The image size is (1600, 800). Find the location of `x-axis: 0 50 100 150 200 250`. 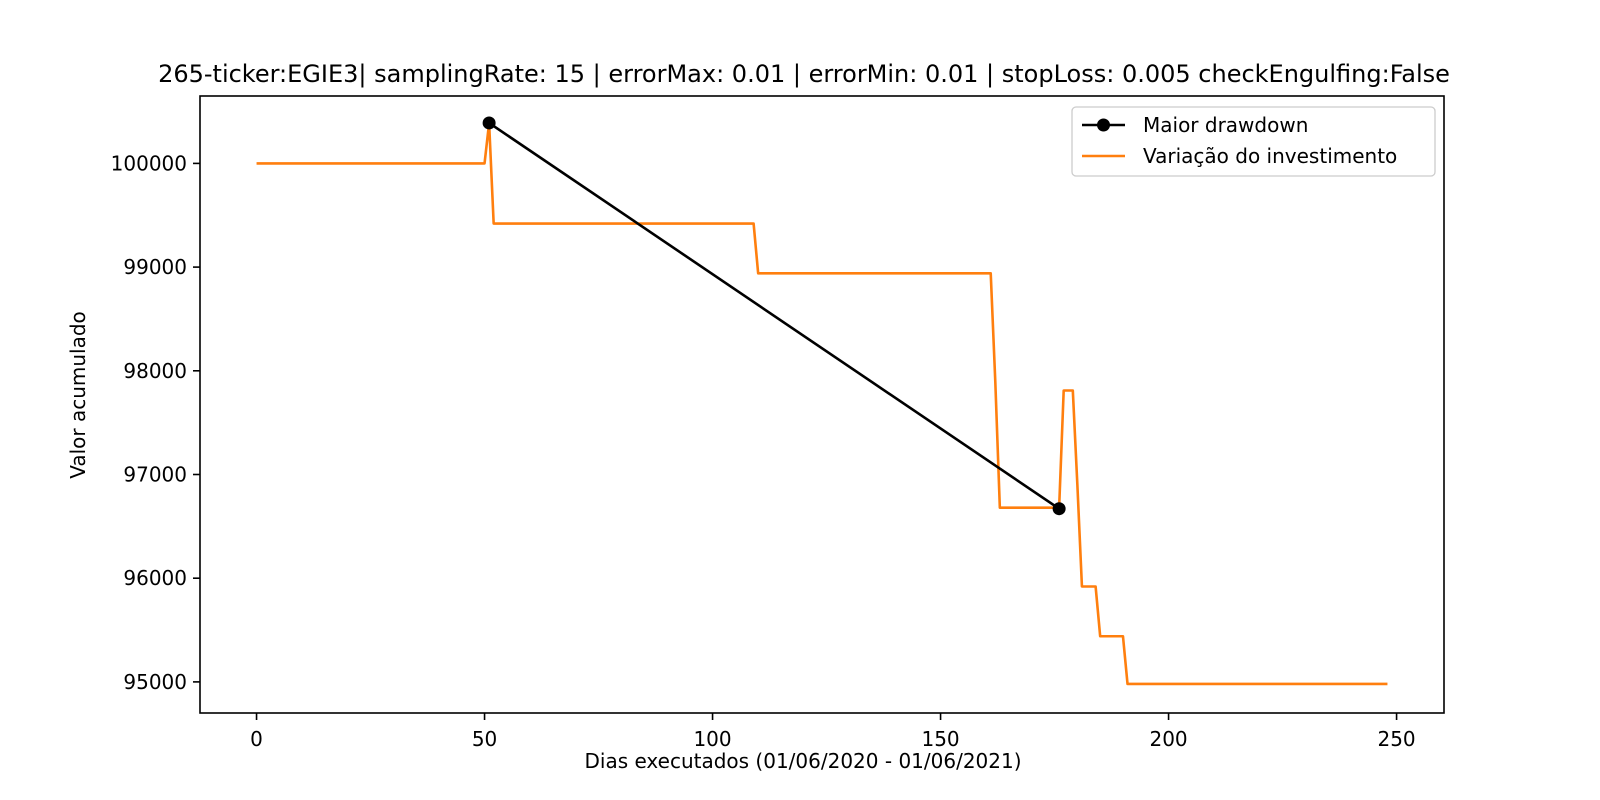

x-axis: 0 50 100 150 200 250 is located at coordinates (833, 732).